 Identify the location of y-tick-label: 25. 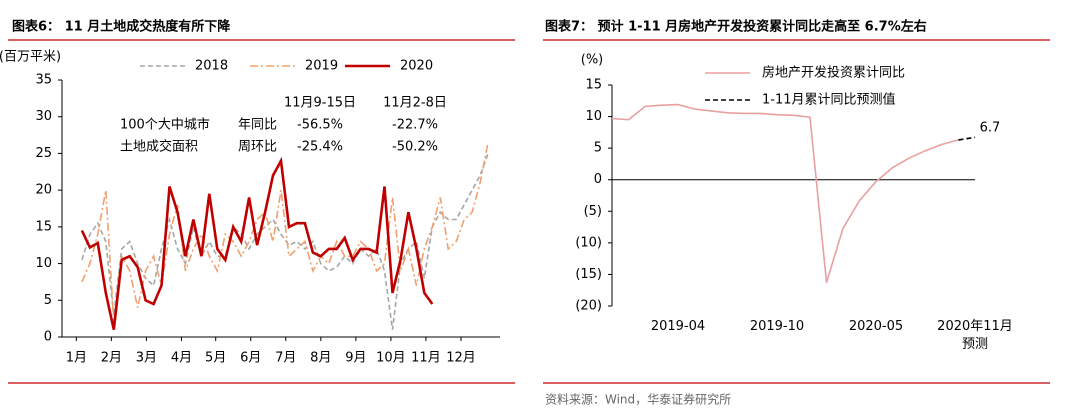
(43, 153).